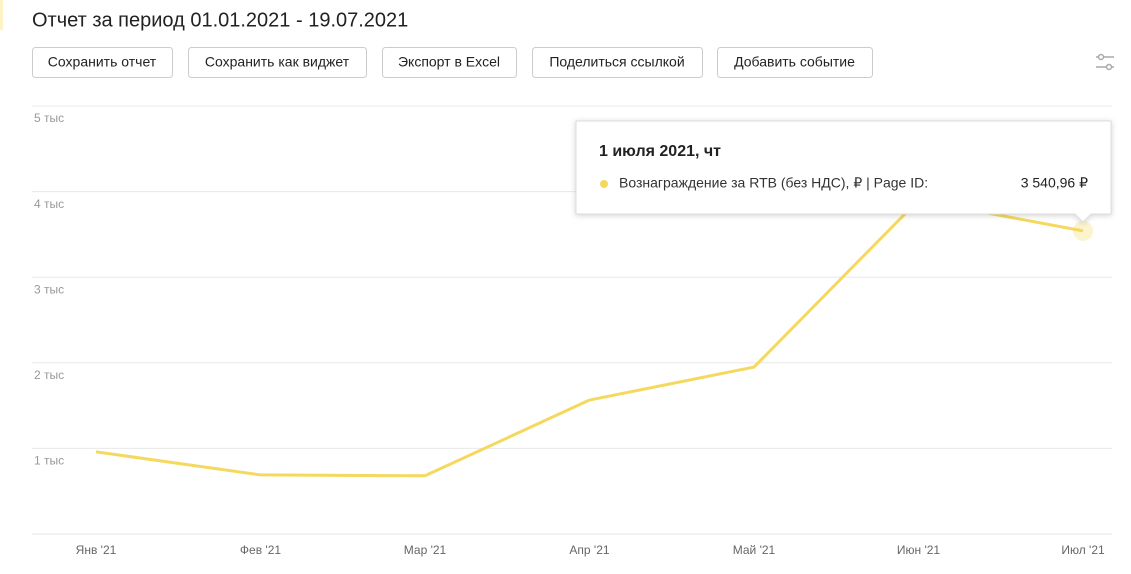 The width and height of the screenshot is (1131, 574). I want to click on button-label: Поделиться ссылкой, so click(616, 62).